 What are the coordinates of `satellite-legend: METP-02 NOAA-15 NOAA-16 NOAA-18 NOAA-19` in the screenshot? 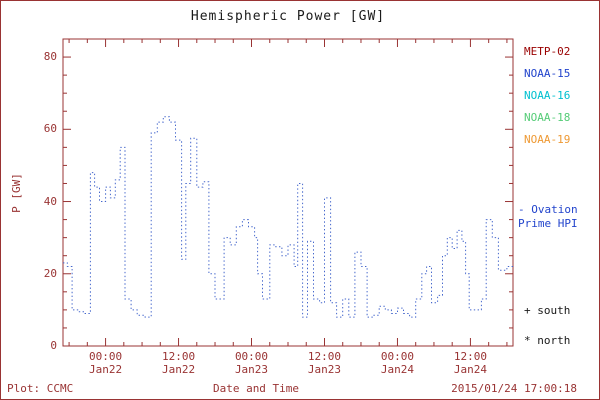 It's located at (547, 95).